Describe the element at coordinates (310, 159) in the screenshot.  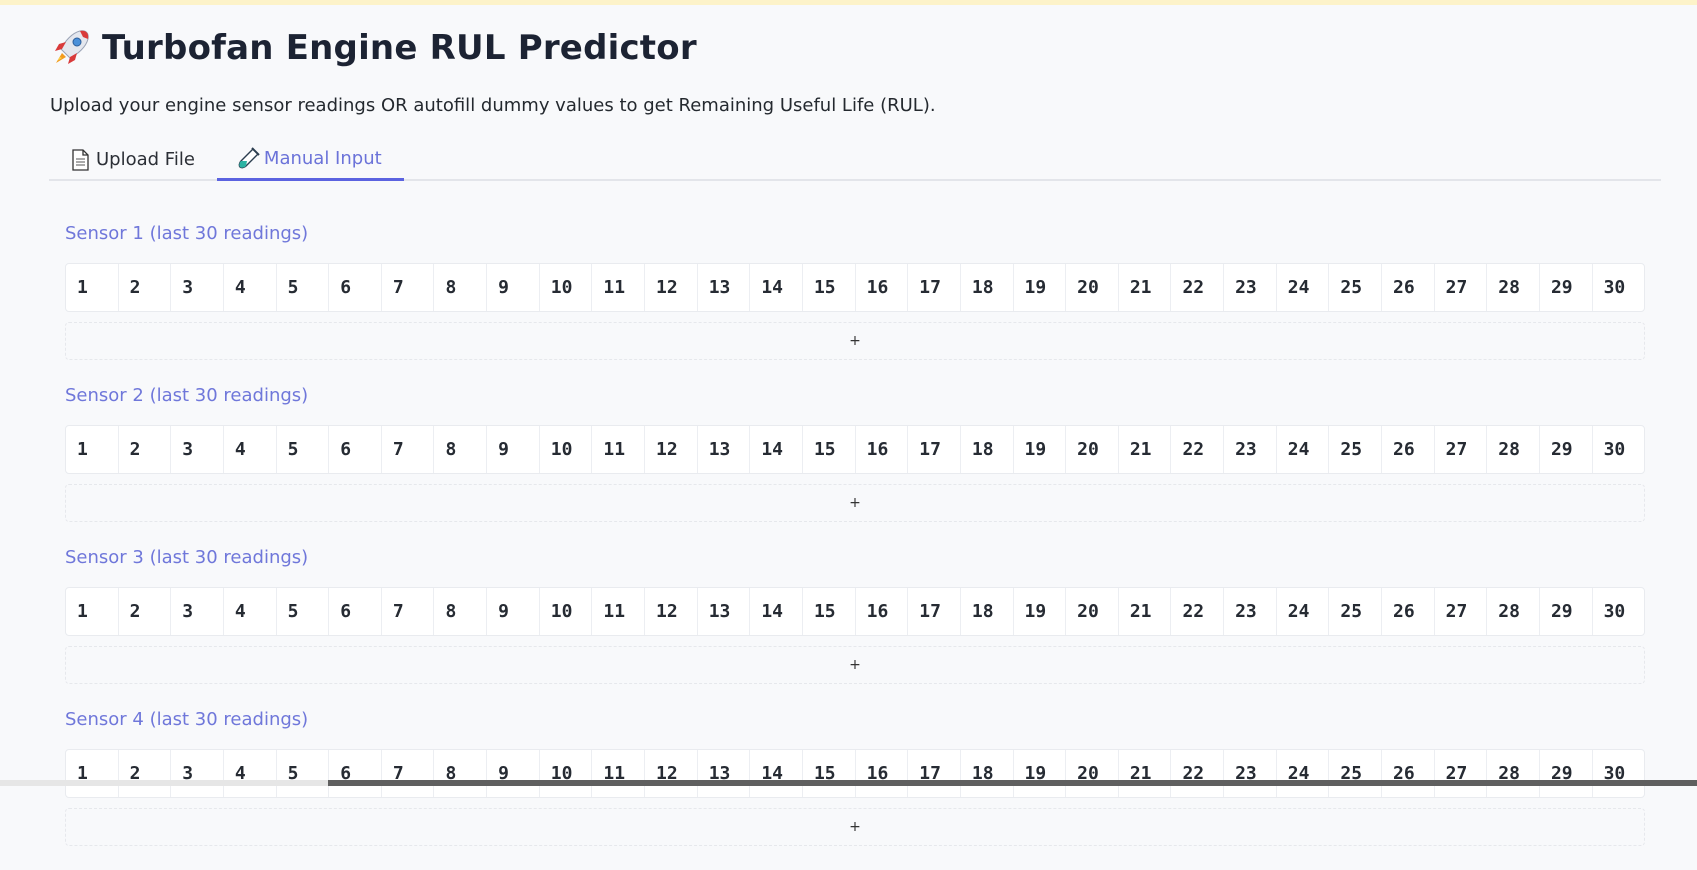
I see `tab-manual-input: Manual Input` at that location.